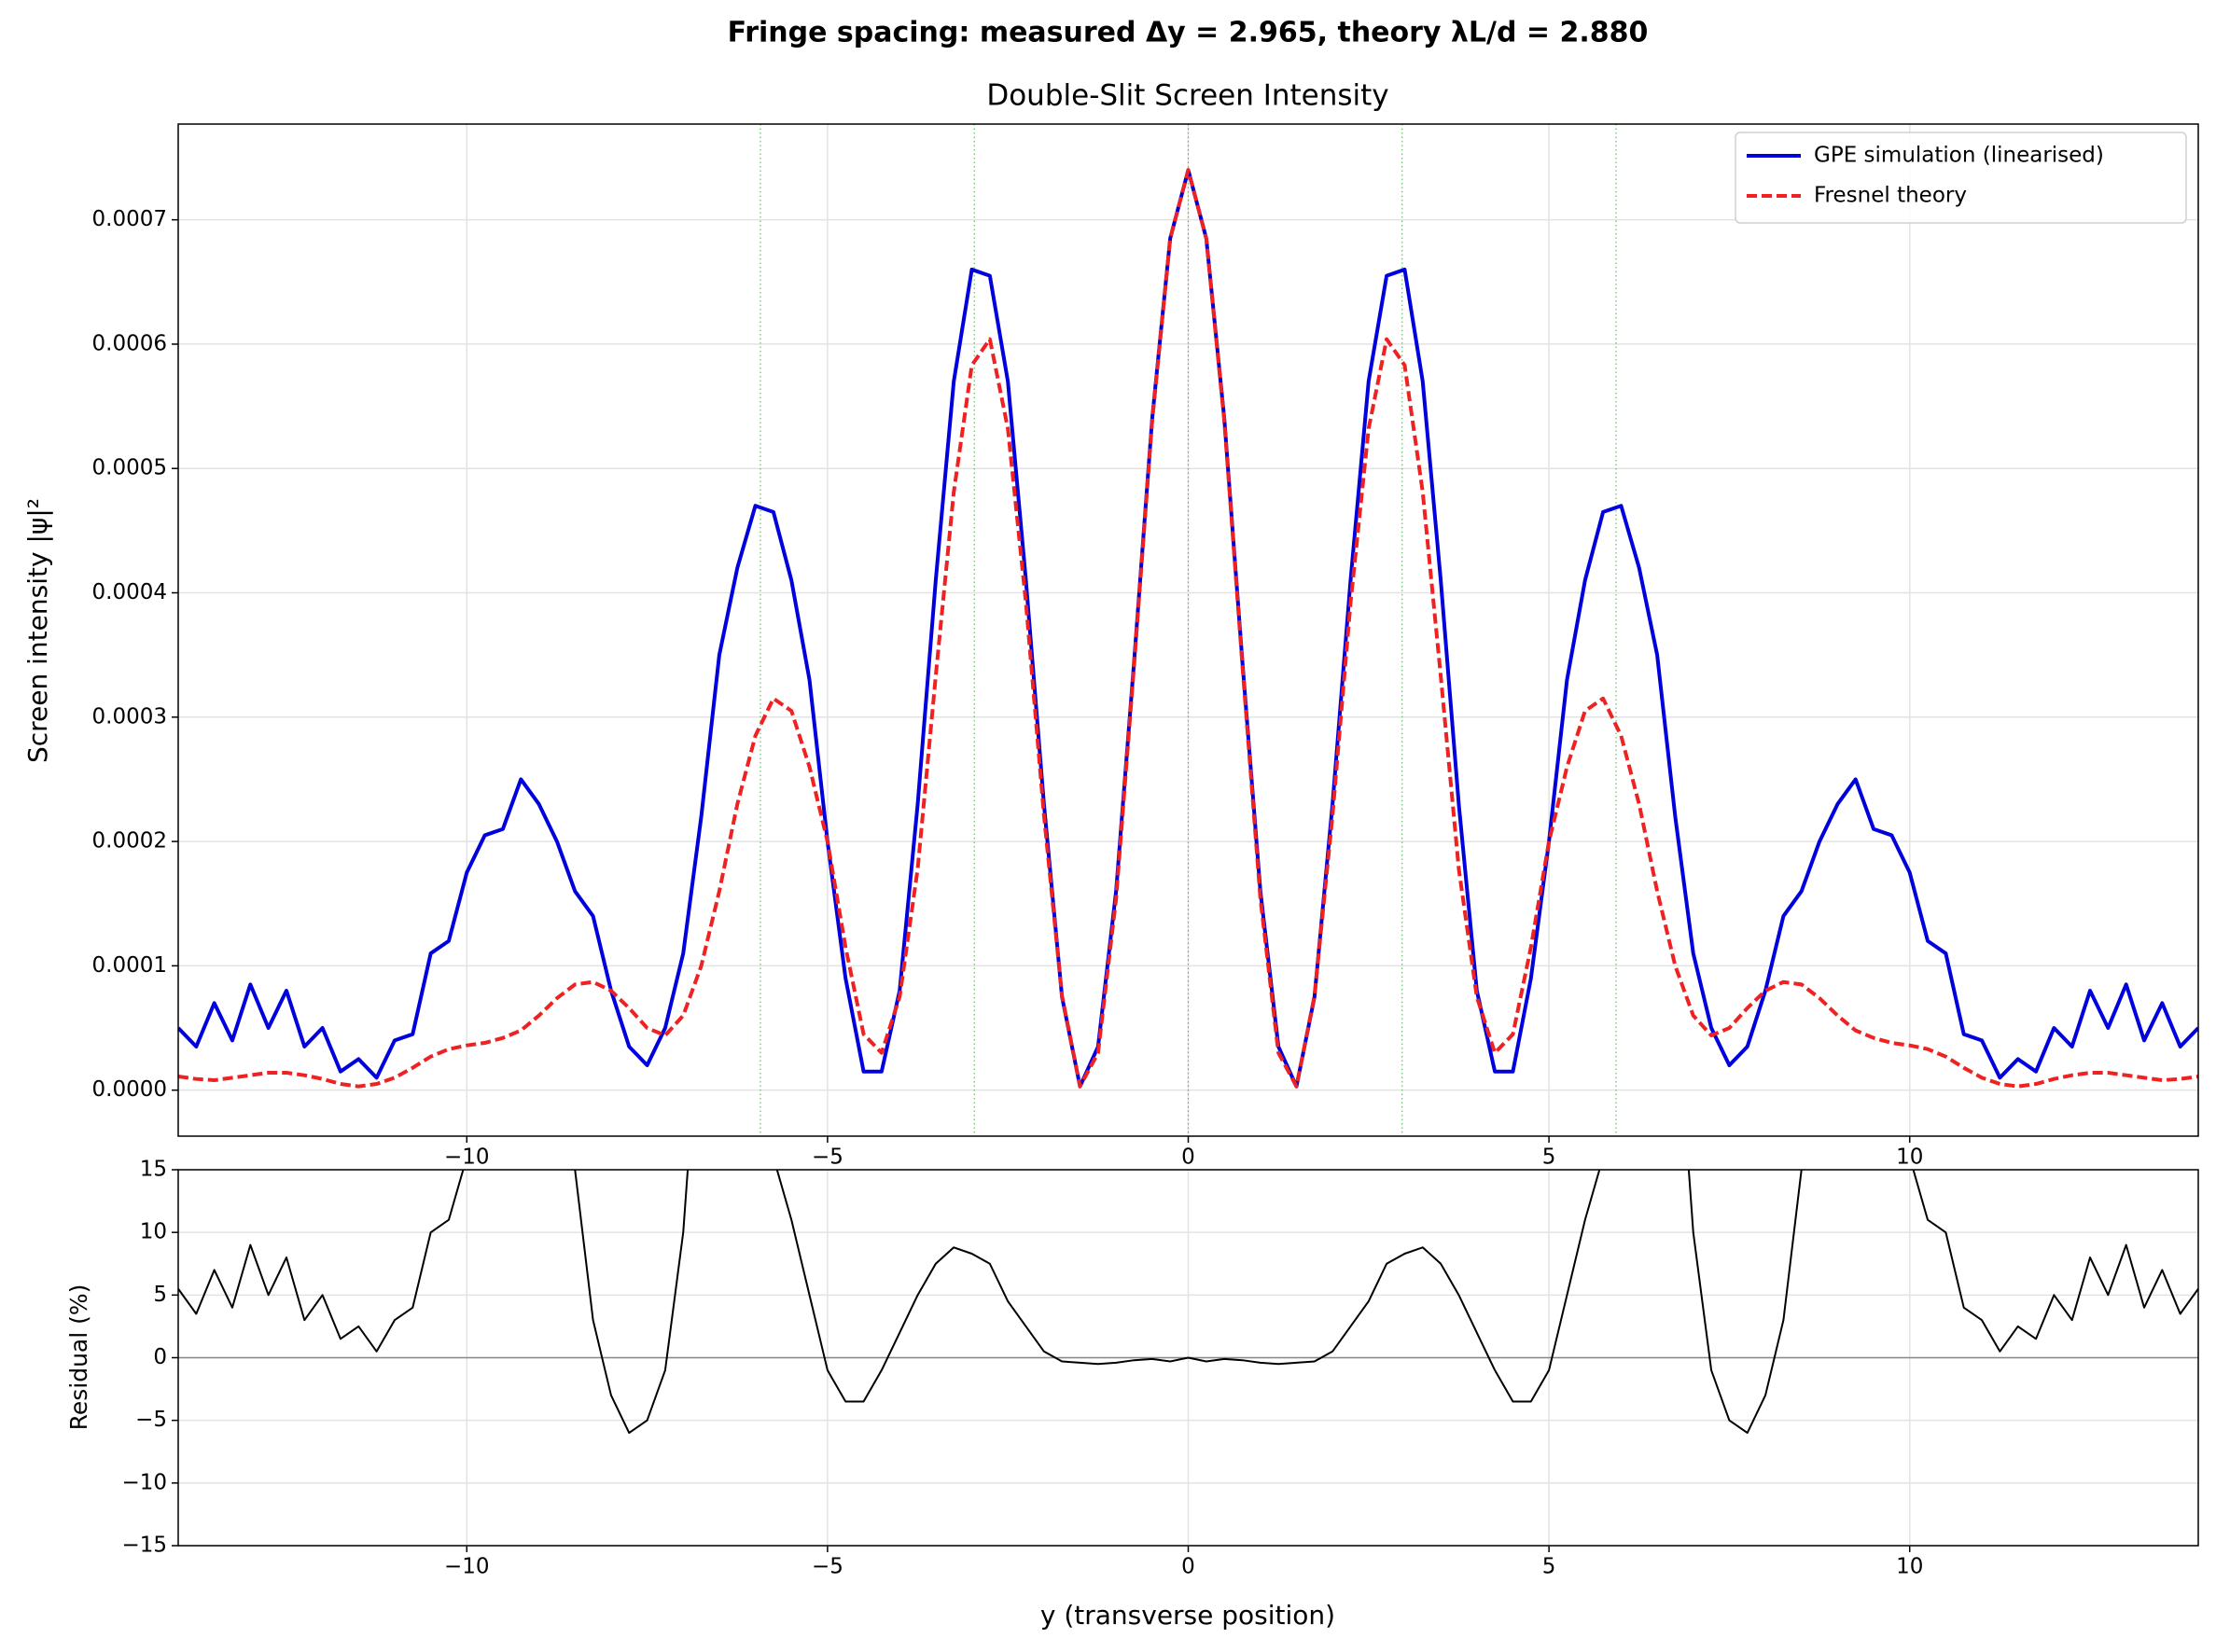 The height and width of the screenshot is (1652, 2216). What do you see at coordinates (1890, 196) in the screenshot?
I see `legend-label: Fresnel theory` at bounding box center [1890, 196].